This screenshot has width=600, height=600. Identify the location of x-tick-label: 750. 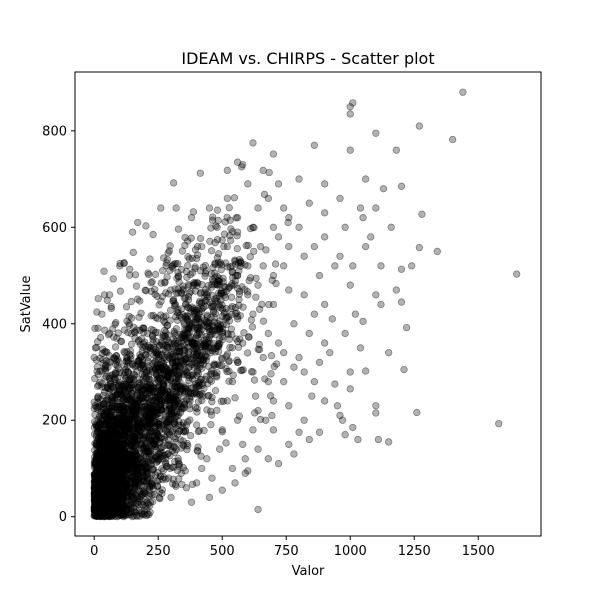
(286, 551).